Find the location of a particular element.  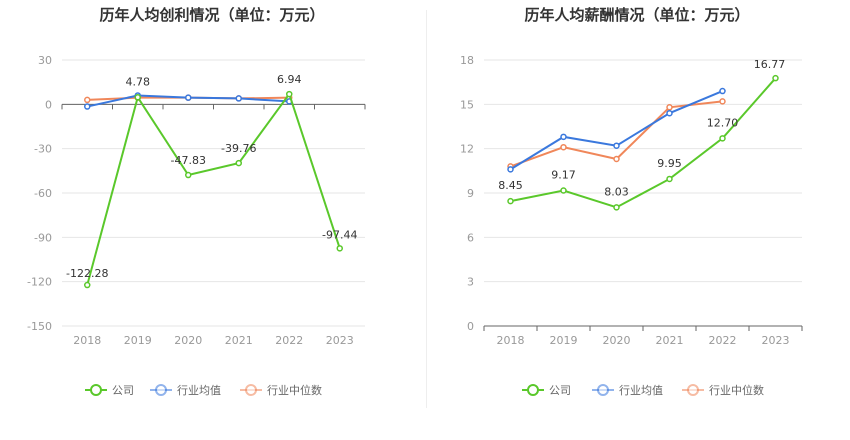

y-tick-label: 6 is located at coordinates (470, 237).